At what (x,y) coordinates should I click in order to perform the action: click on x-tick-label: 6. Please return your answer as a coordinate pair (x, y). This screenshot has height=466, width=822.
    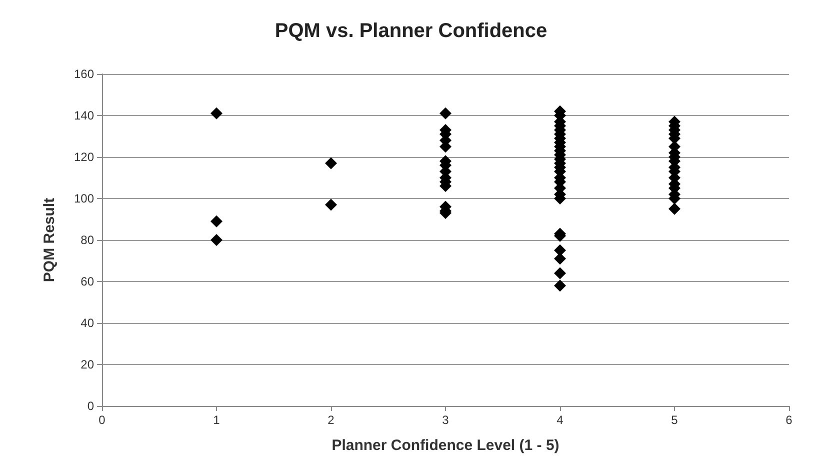
    Looking at the image, I should click on (789, 420).